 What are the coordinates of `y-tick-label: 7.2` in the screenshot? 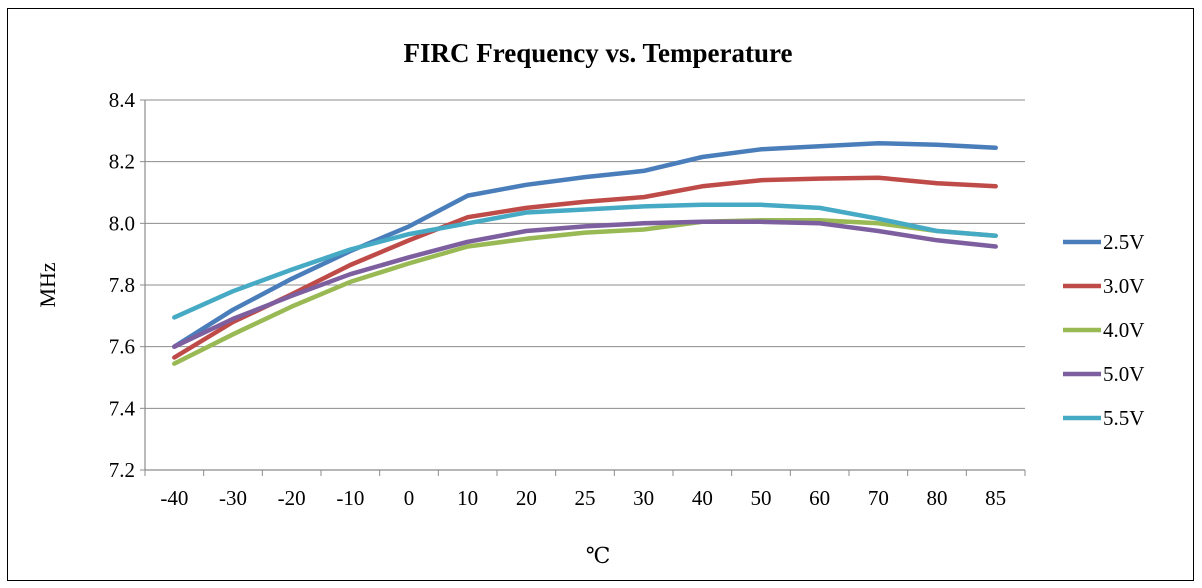 It's located at (122, 470).